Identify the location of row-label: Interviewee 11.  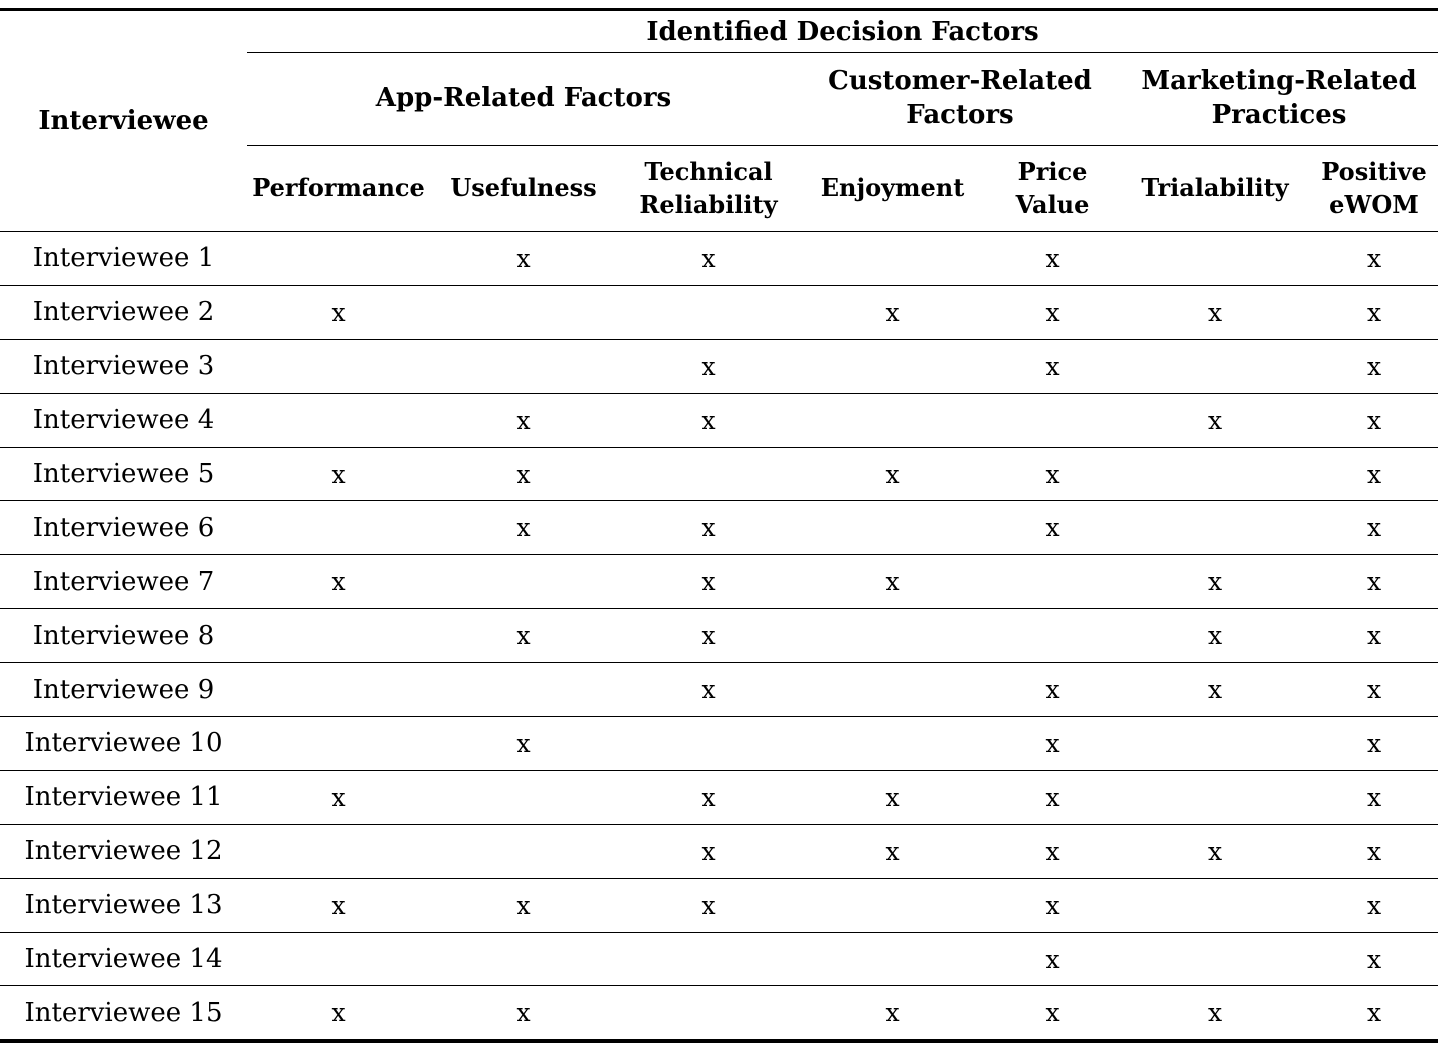
(123, 797).